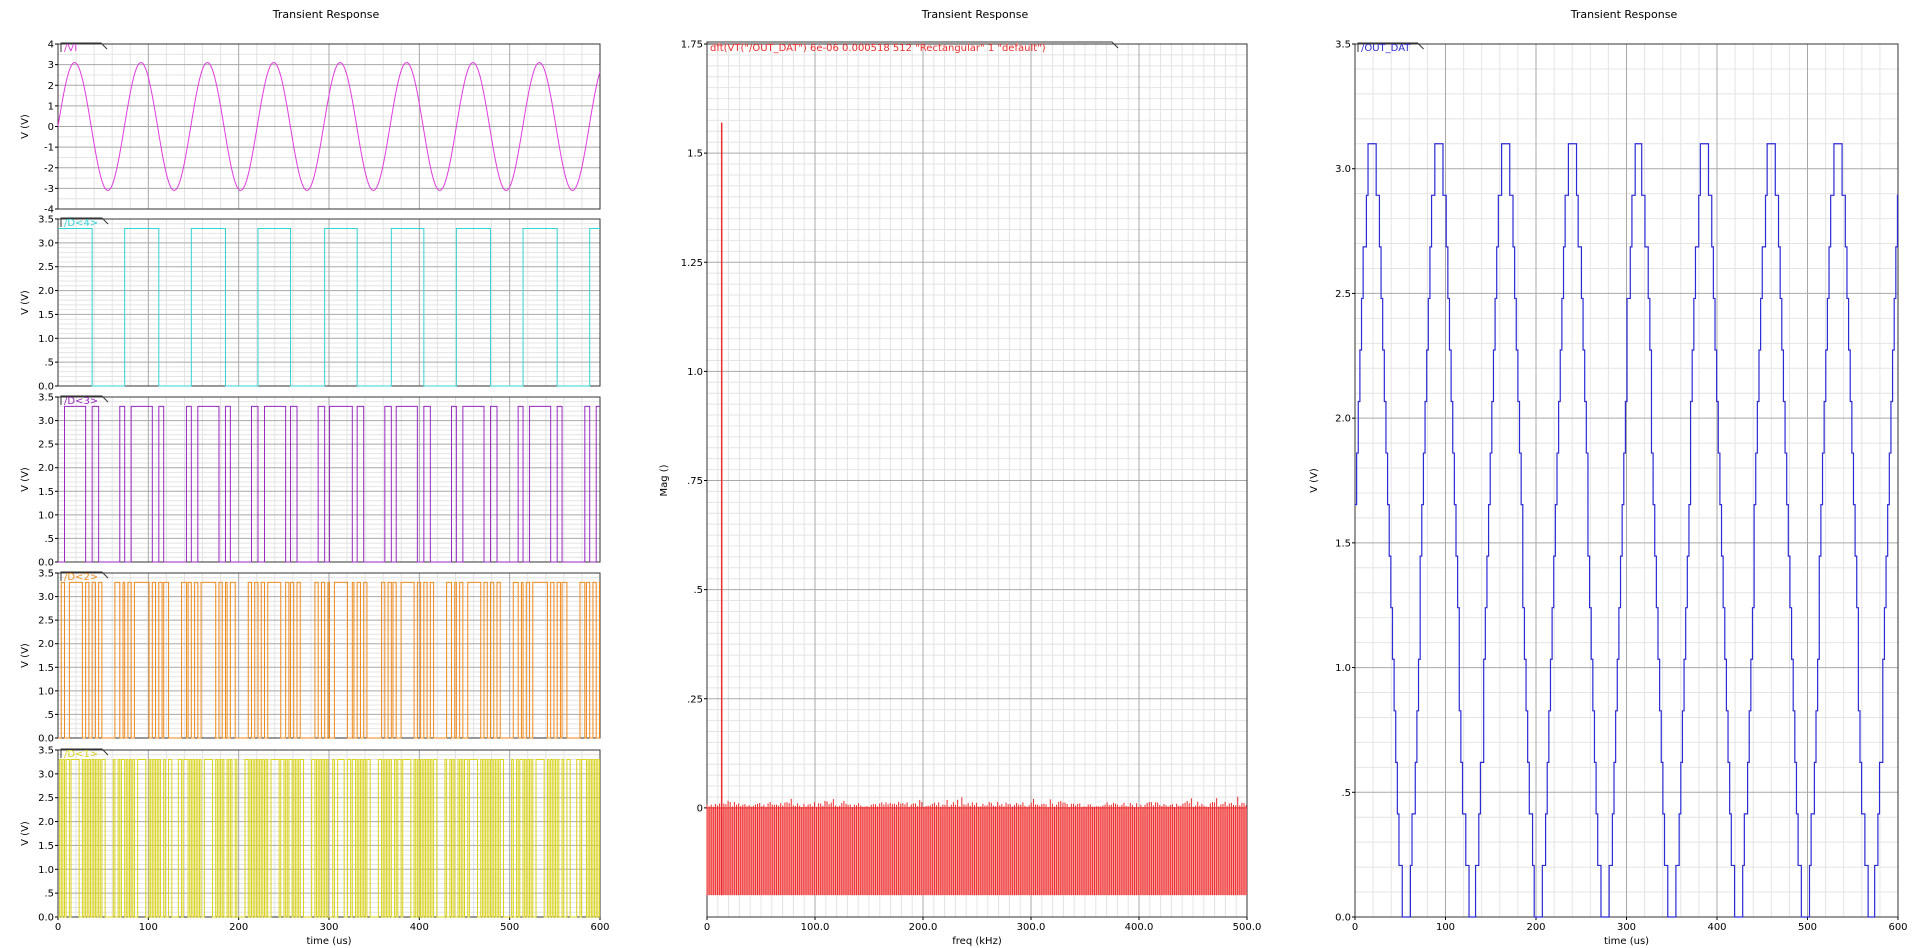 This screenshot has width=1920, height=948. What do you see at coordinates (148, 927) in the screenshot?
I see `left-subplot-5-x-tick-label: 100` at bounding box center [148, 927].